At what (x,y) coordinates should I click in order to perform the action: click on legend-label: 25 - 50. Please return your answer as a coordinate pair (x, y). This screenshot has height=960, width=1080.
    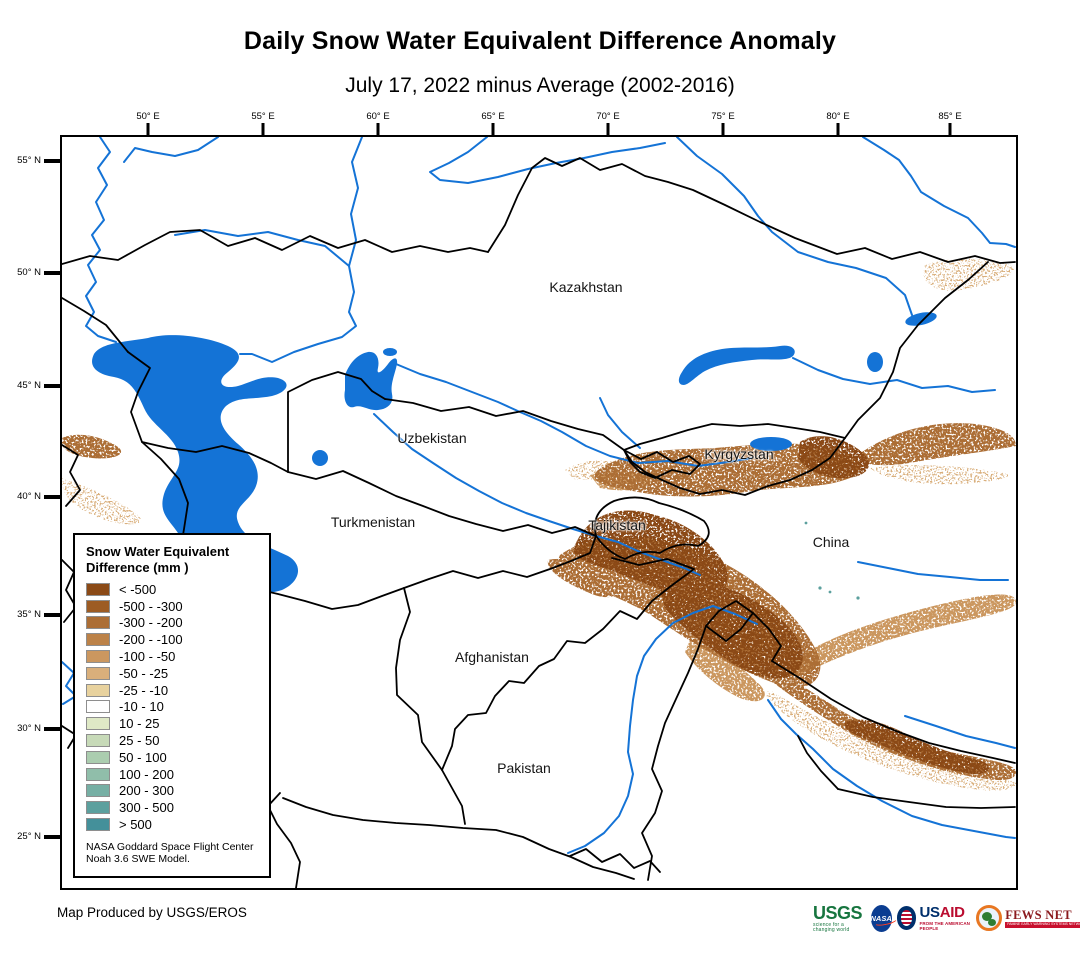
    Looking at the image, I should click on (139, 741).